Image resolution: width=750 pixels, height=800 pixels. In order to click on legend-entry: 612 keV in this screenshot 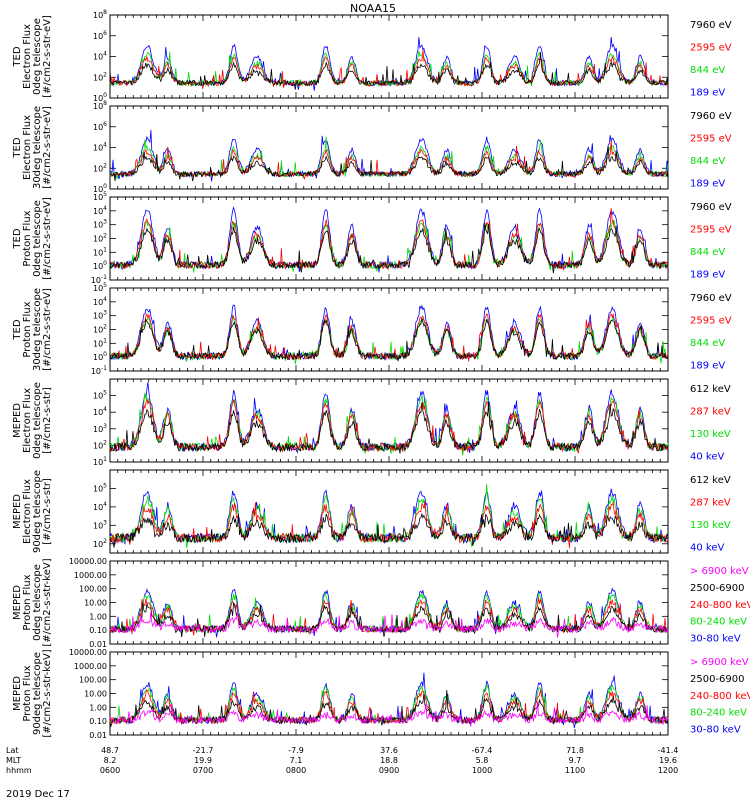, I will do `click(710, 480)`.